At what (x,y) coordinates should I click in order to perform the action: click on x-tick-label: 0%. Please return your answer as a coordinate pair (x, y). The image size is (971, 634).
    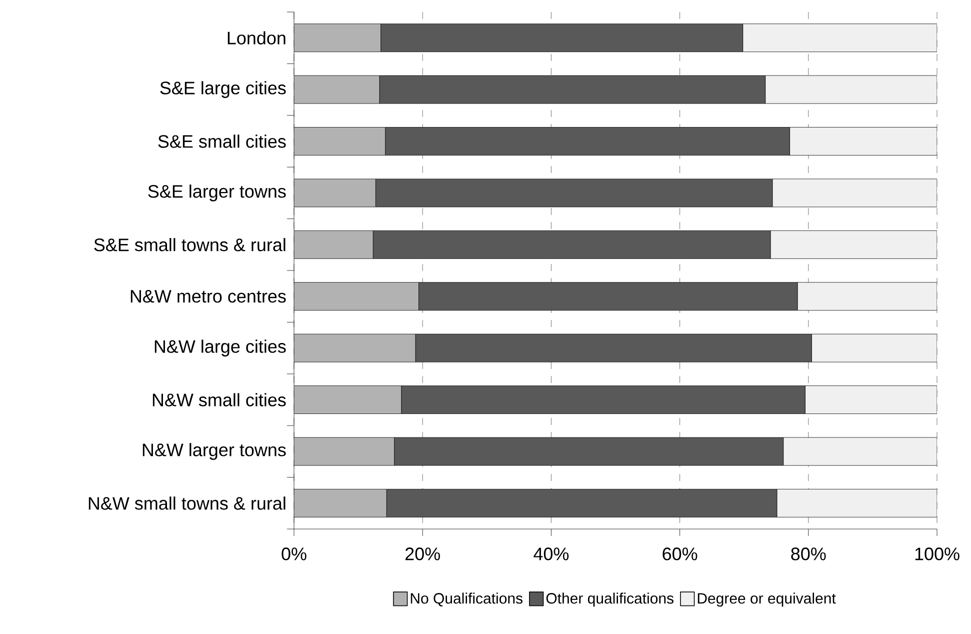
    Looking at the image, I should click on (294, 554).